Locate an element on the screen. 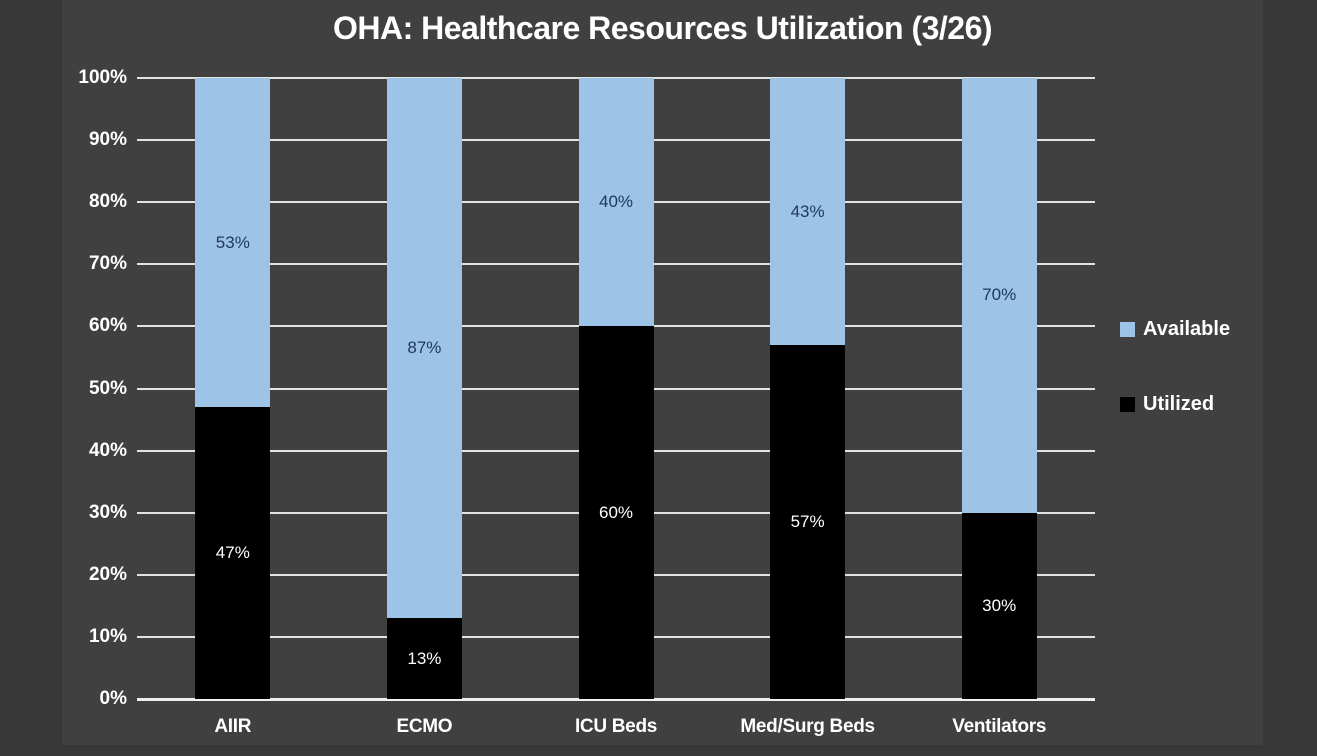  x-axis-label: Med/Surg Beds is located at coordinates (807, 726).